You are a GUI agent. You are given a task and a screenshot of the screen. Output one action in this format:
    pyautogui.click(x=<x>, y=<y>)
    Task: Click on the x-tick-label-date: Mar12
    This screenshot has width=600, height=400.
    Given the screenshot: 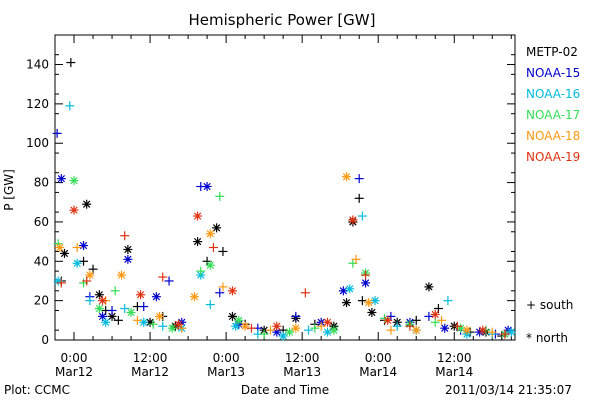 What is the action you would take?
    pyautogui.click(x=74, y=372)
    